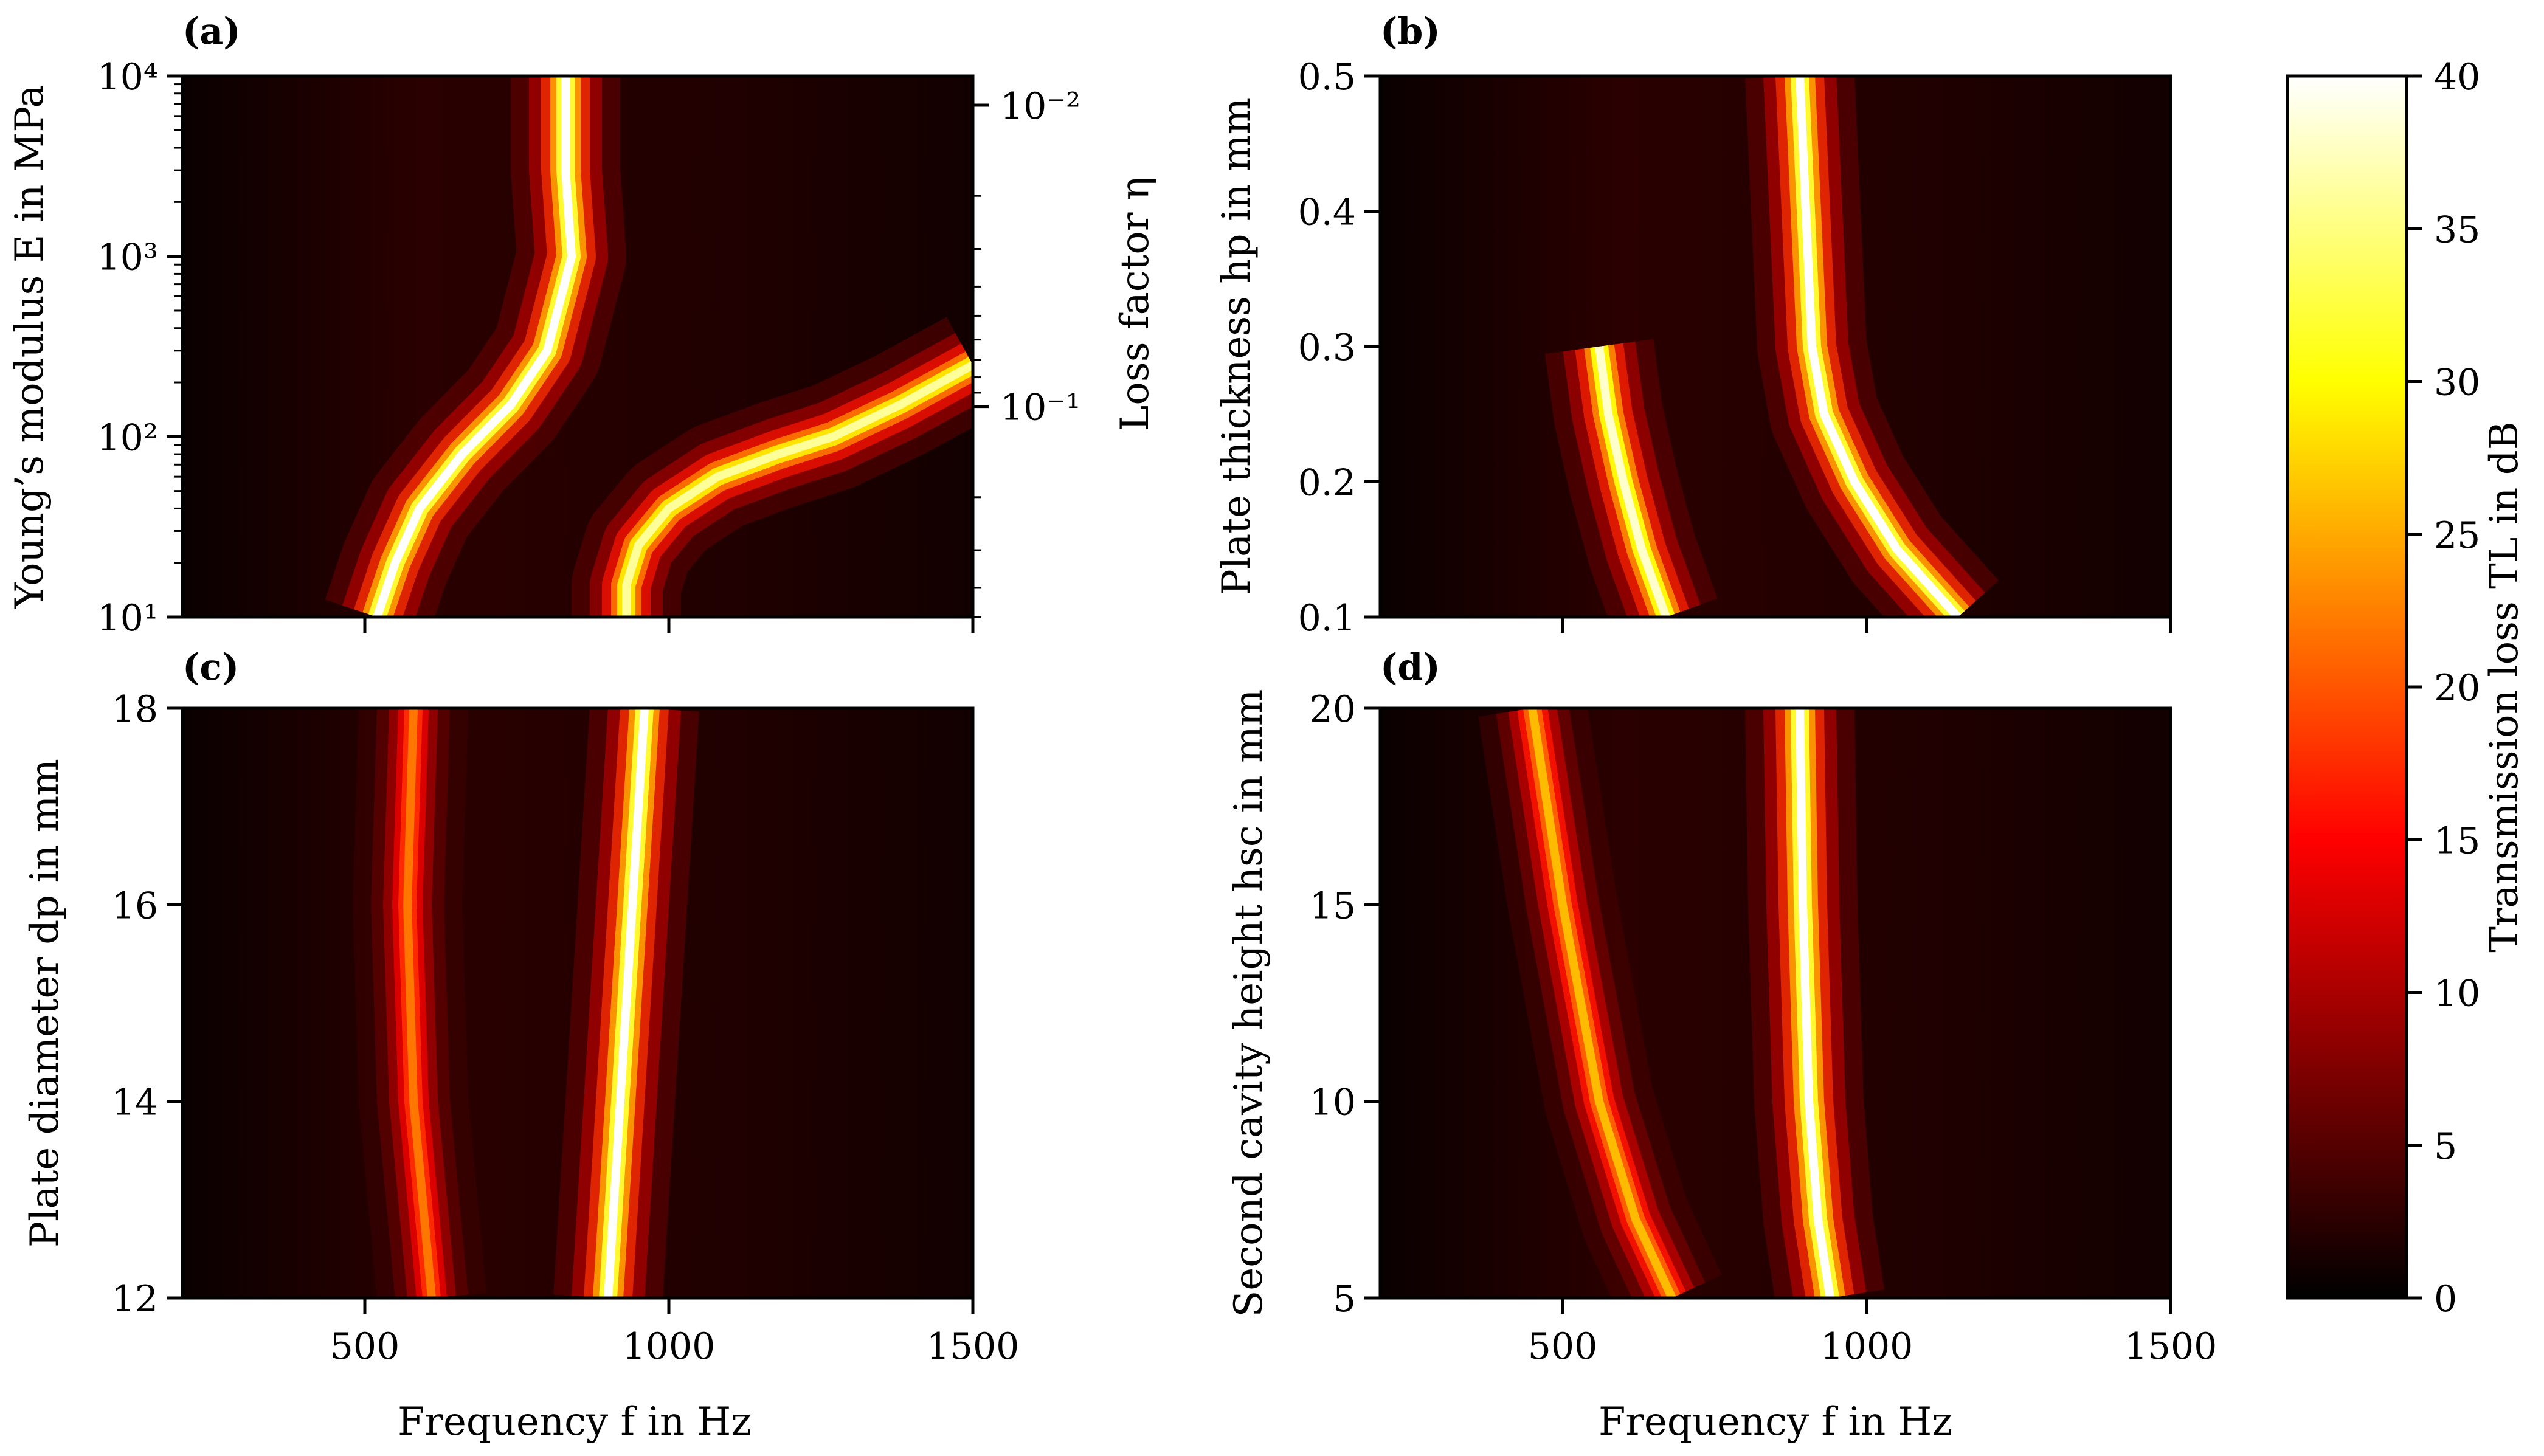 This screenshot has height=1456, width=2544. What do you see at coordinates (1867, 625) in the screenshot?
I see `panel-b-x-axis` at bounding box center [1867, 625].